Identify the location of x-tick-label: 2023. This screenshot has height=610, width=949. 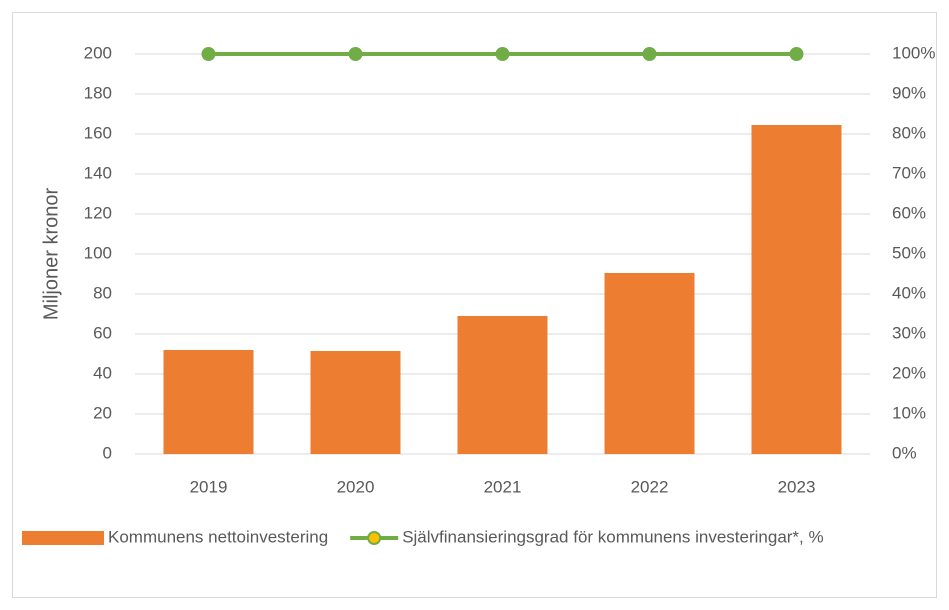
(797, 486).